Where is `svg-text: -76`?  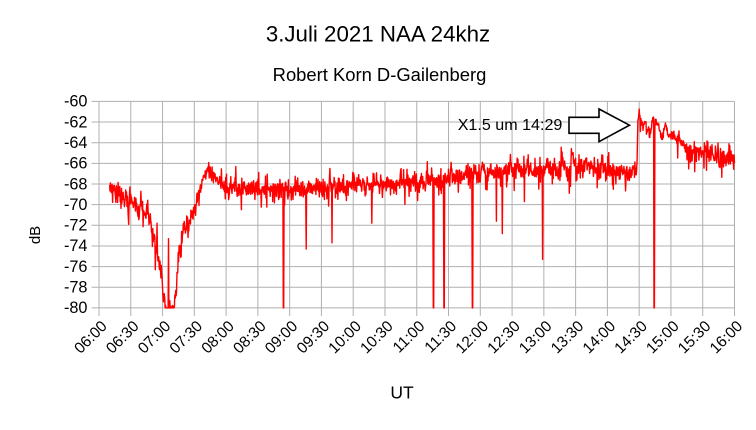 svg-text: -76 is located at coordinates (76, 267).